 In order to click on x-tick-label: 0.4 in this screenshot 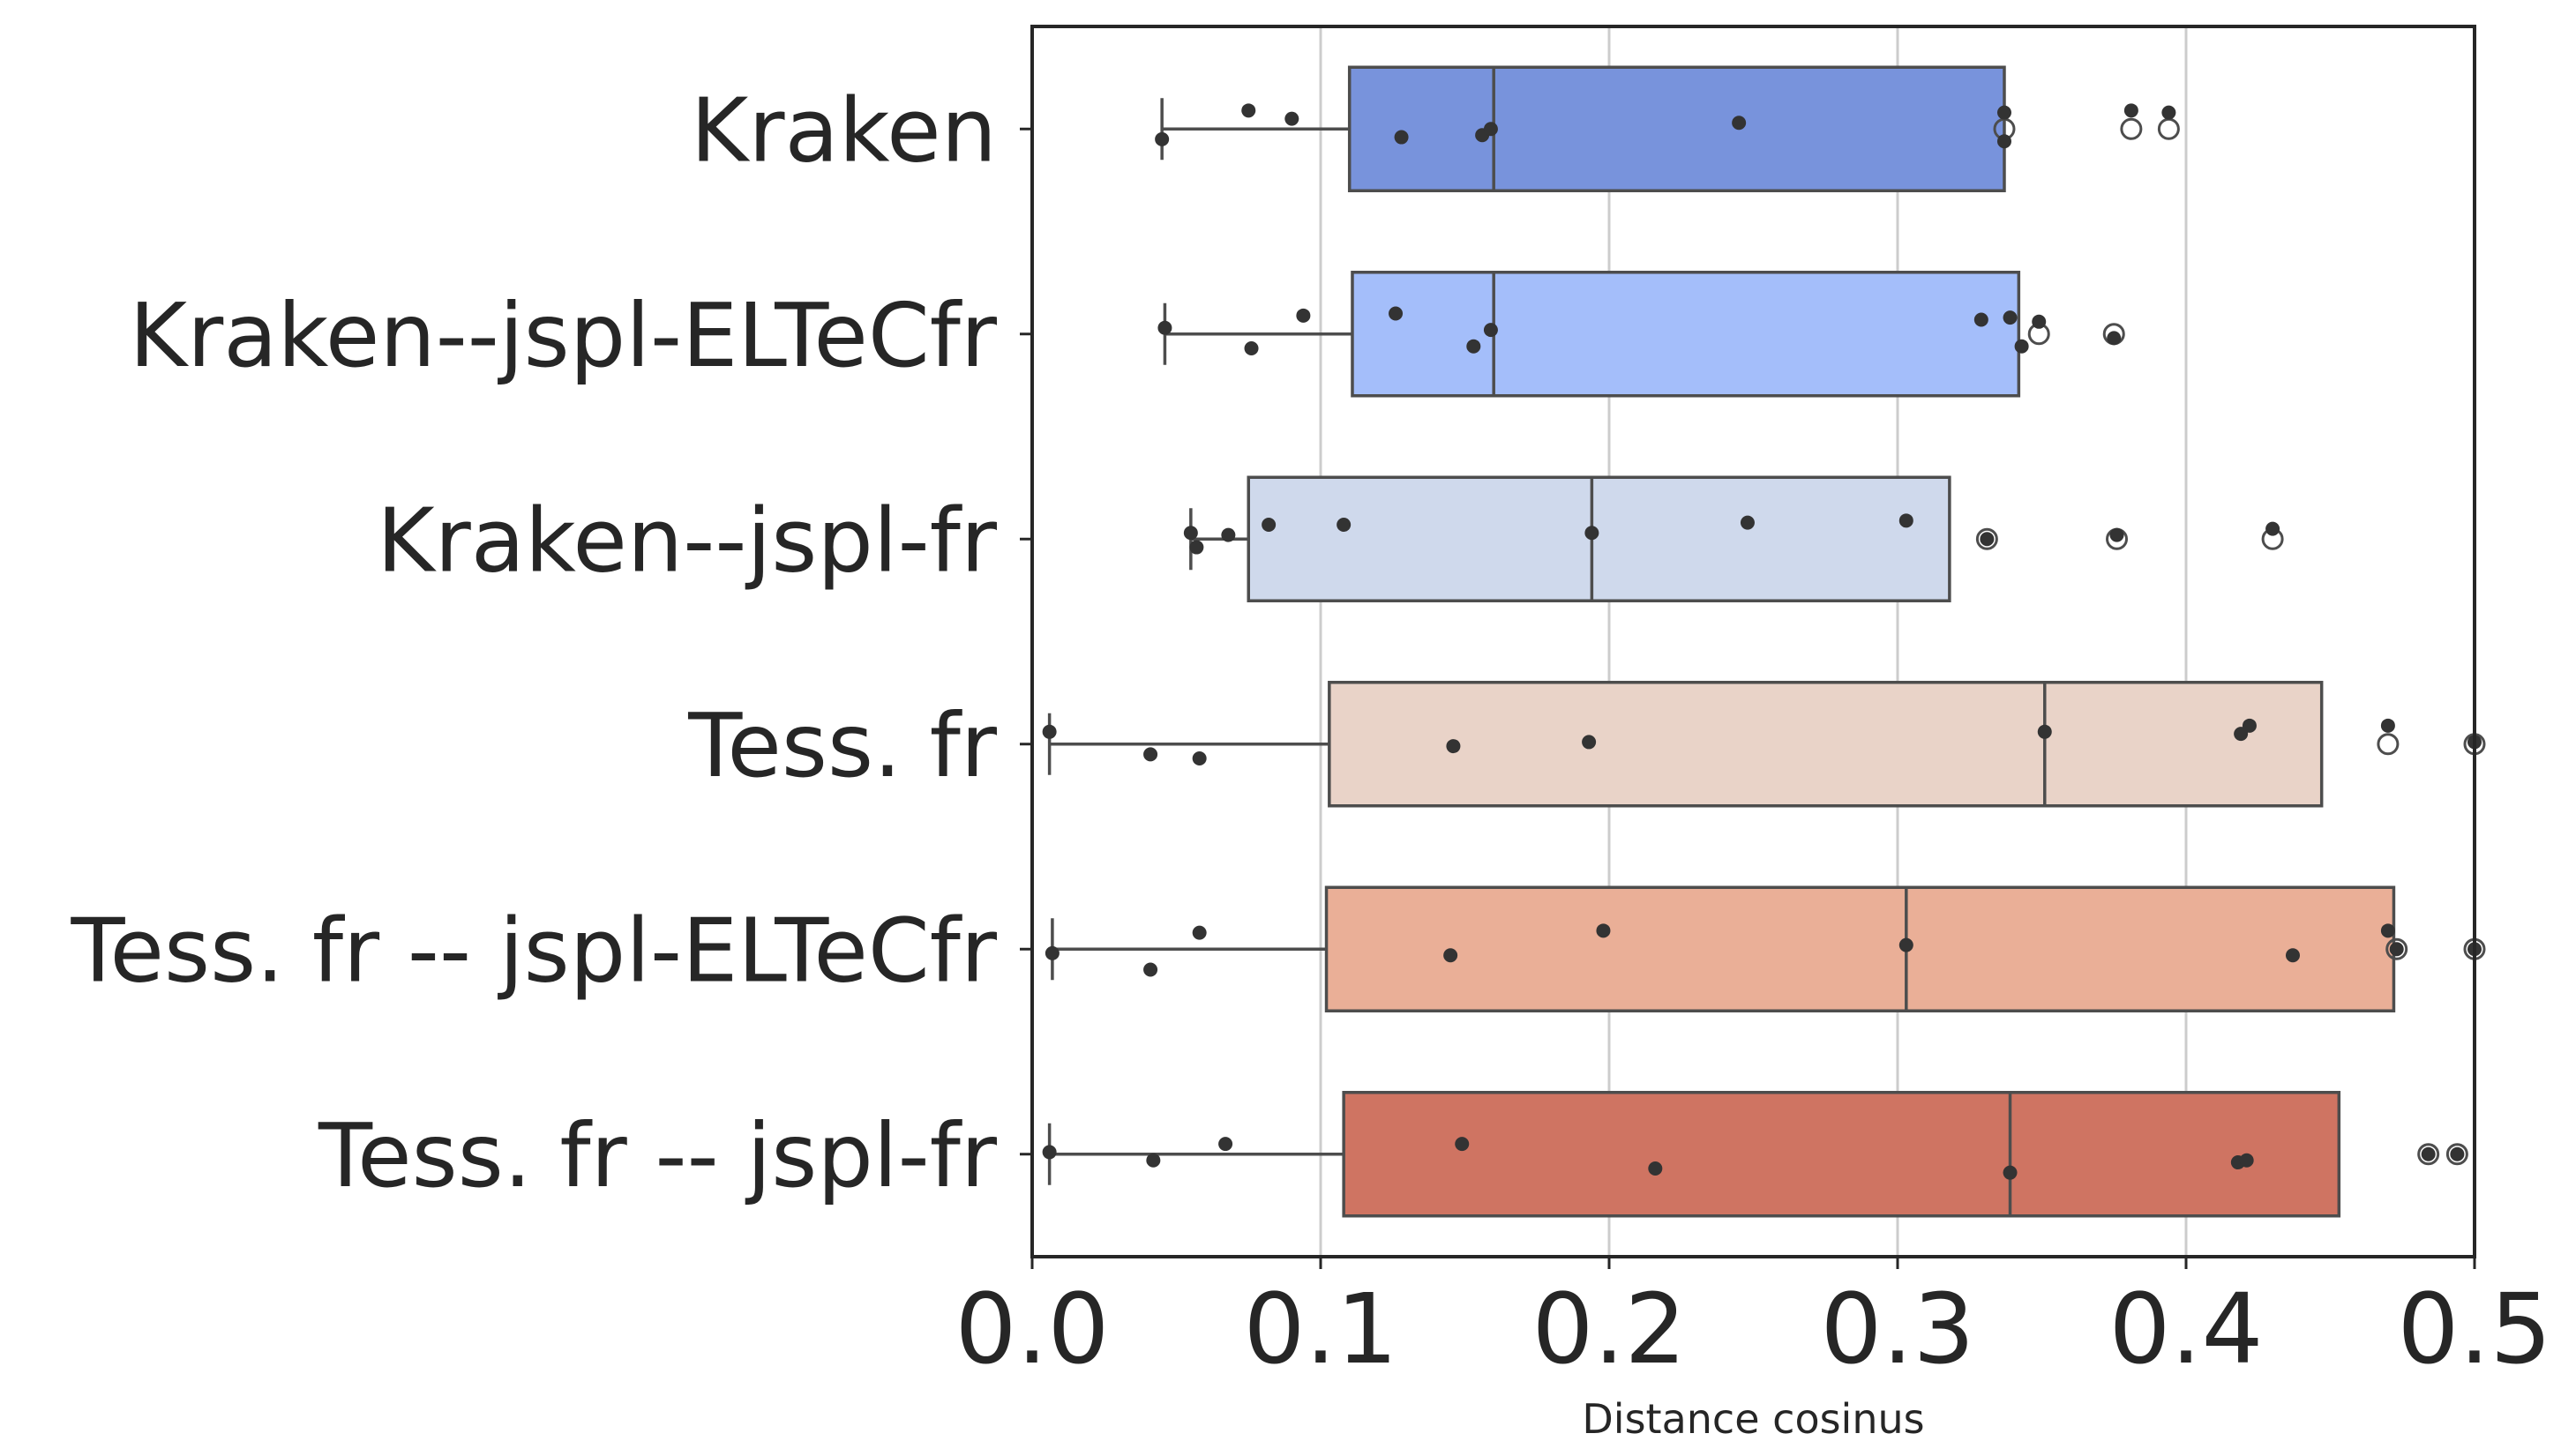, I will do `click(2186, 1329)`.